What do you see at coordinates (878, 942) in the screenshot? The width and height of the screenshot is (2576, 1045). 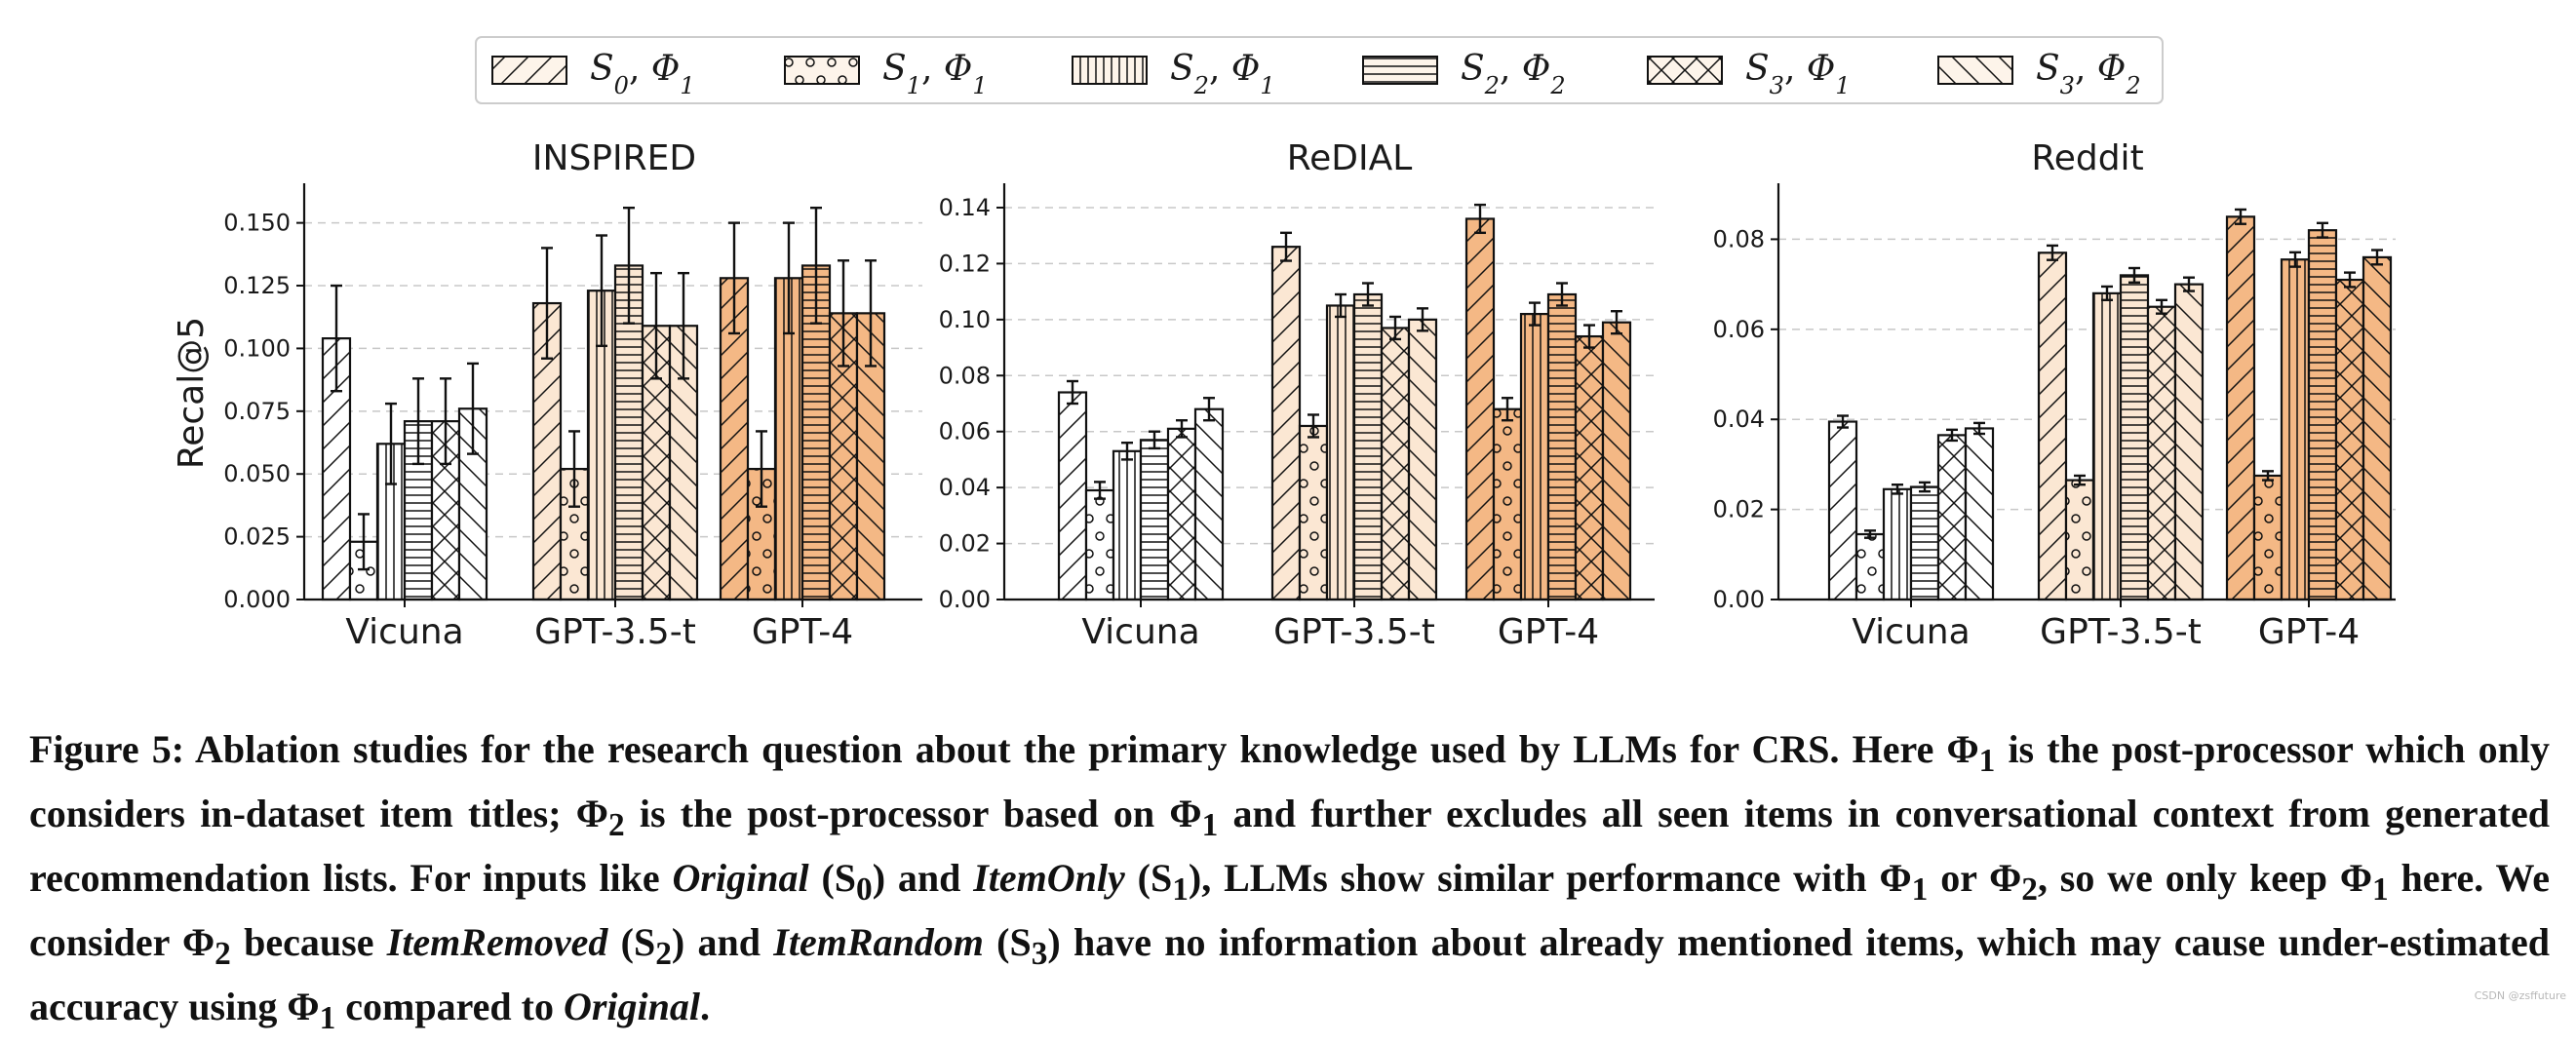 I see `caption-emphasis: ItemRandom` at bounding box center [878, 942].